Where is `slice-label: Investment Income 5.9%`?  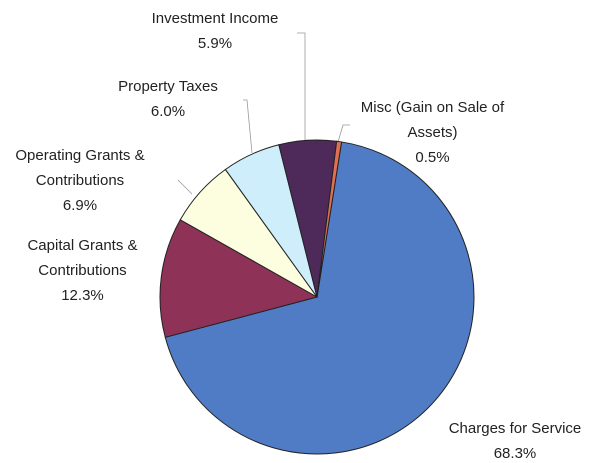 slice-label: Investment Income 5.9% is located at coordinates (215, 31).